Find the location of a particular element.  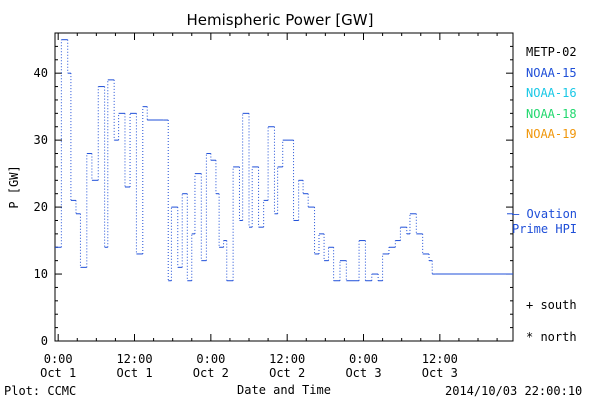

y-tick-label: 30 is located at coordinates (41, 140).